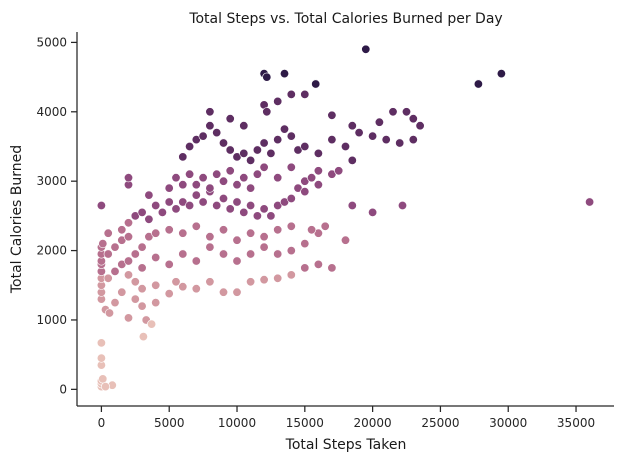 The width and height of the screenshot is (623, 464). Describe the element at coordinates (56, 215) in the screenshot. I see `y-axis-ticks: 0 1000 2000 3000 4000 5000` at that location.